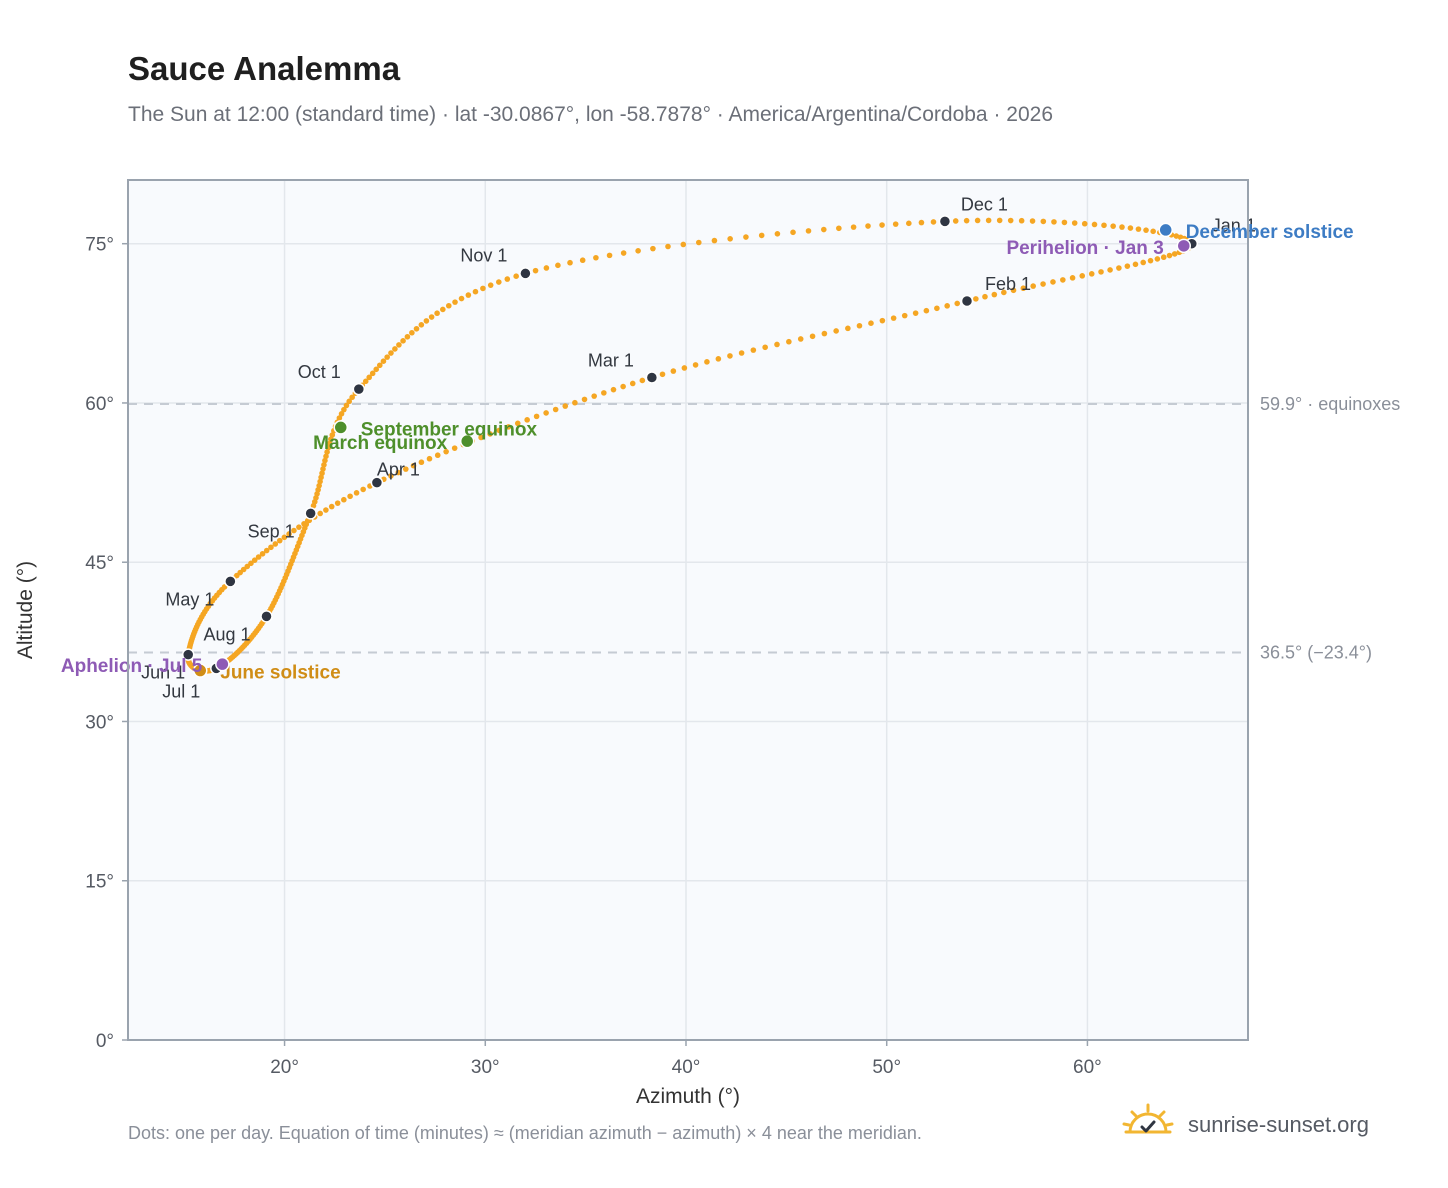 This screenshot has height=1188, width=1448. I want to click on brand: sunrise-sunset.org, so click(1244, 1124).